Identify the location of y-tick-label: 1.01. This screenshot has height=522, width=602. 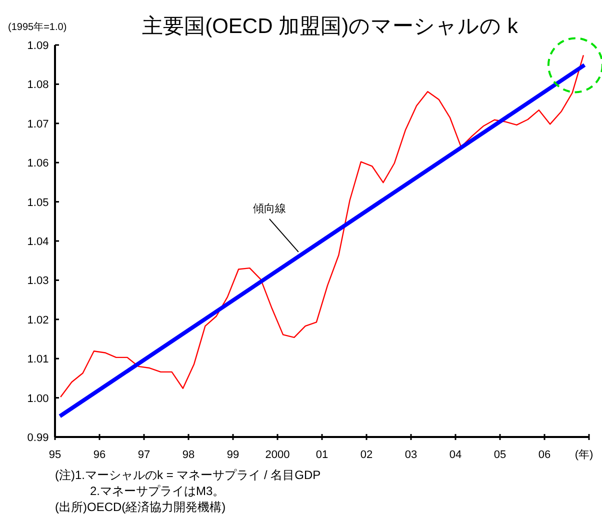
(38, 360).